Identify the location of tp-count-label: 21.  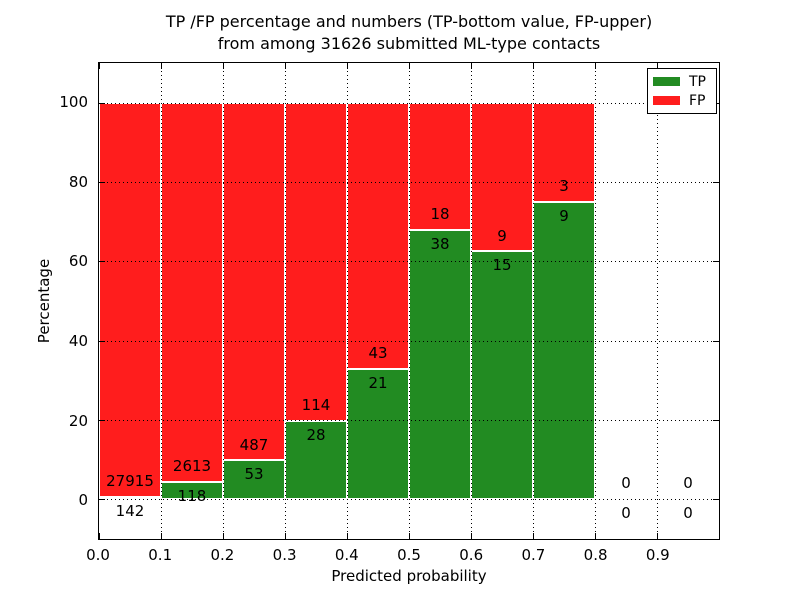
(378, 383).